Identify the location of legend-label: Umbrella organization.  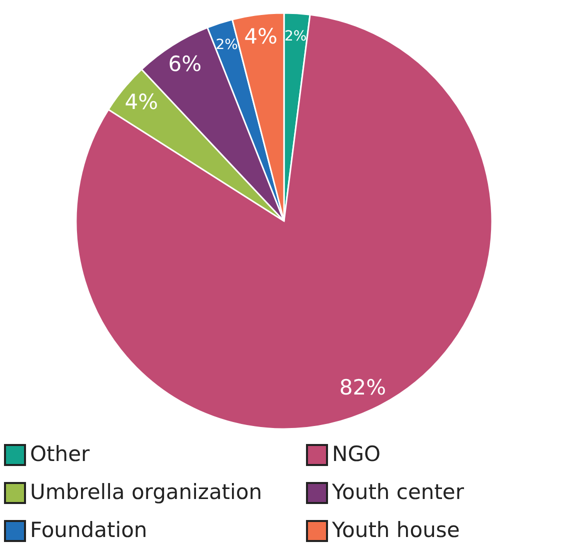
(146, 492).